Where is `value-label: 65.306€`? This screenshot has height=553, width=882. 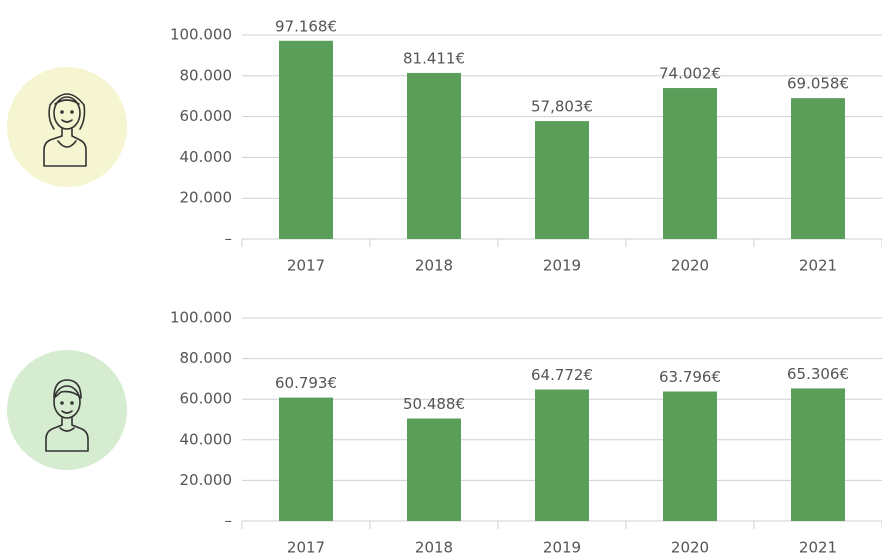 value-label: 65.306€ is located at coordinates (818, 374).